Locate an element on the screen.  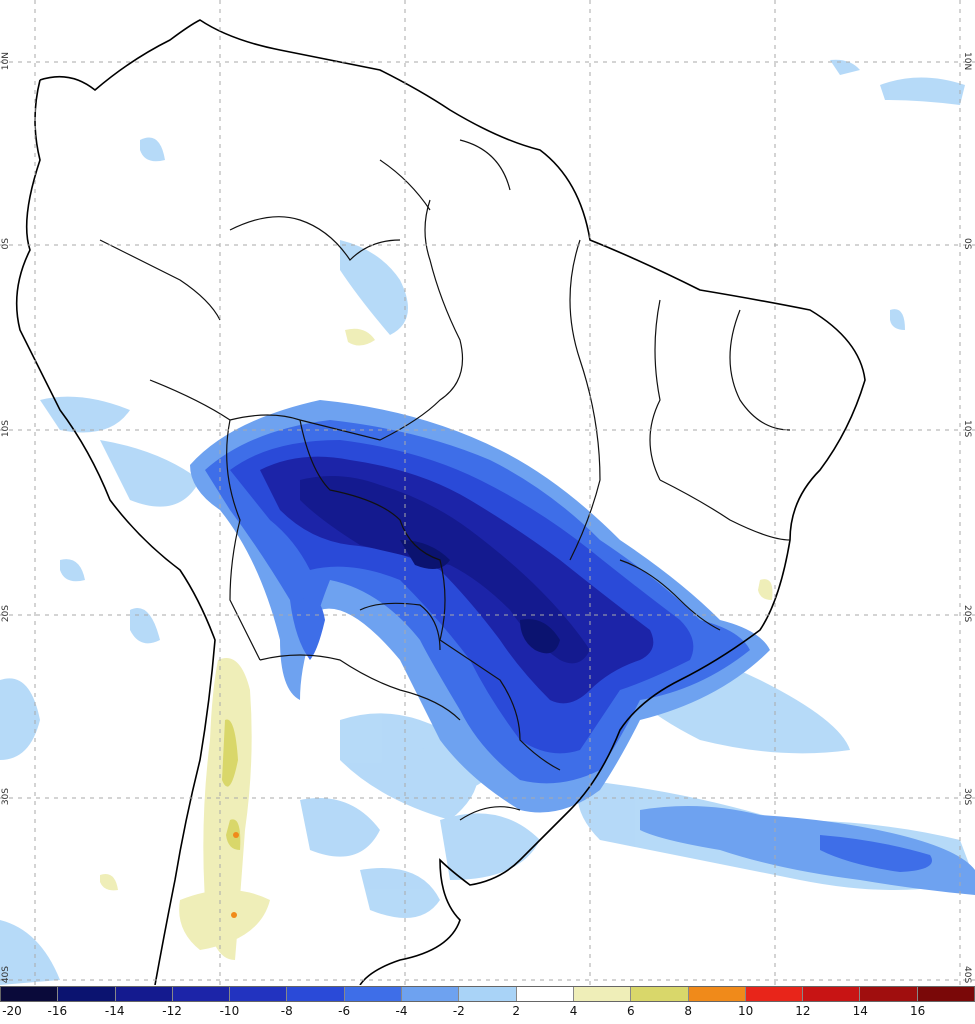
lat-label-left-30s: 30S is located at coordinates (6, 797).